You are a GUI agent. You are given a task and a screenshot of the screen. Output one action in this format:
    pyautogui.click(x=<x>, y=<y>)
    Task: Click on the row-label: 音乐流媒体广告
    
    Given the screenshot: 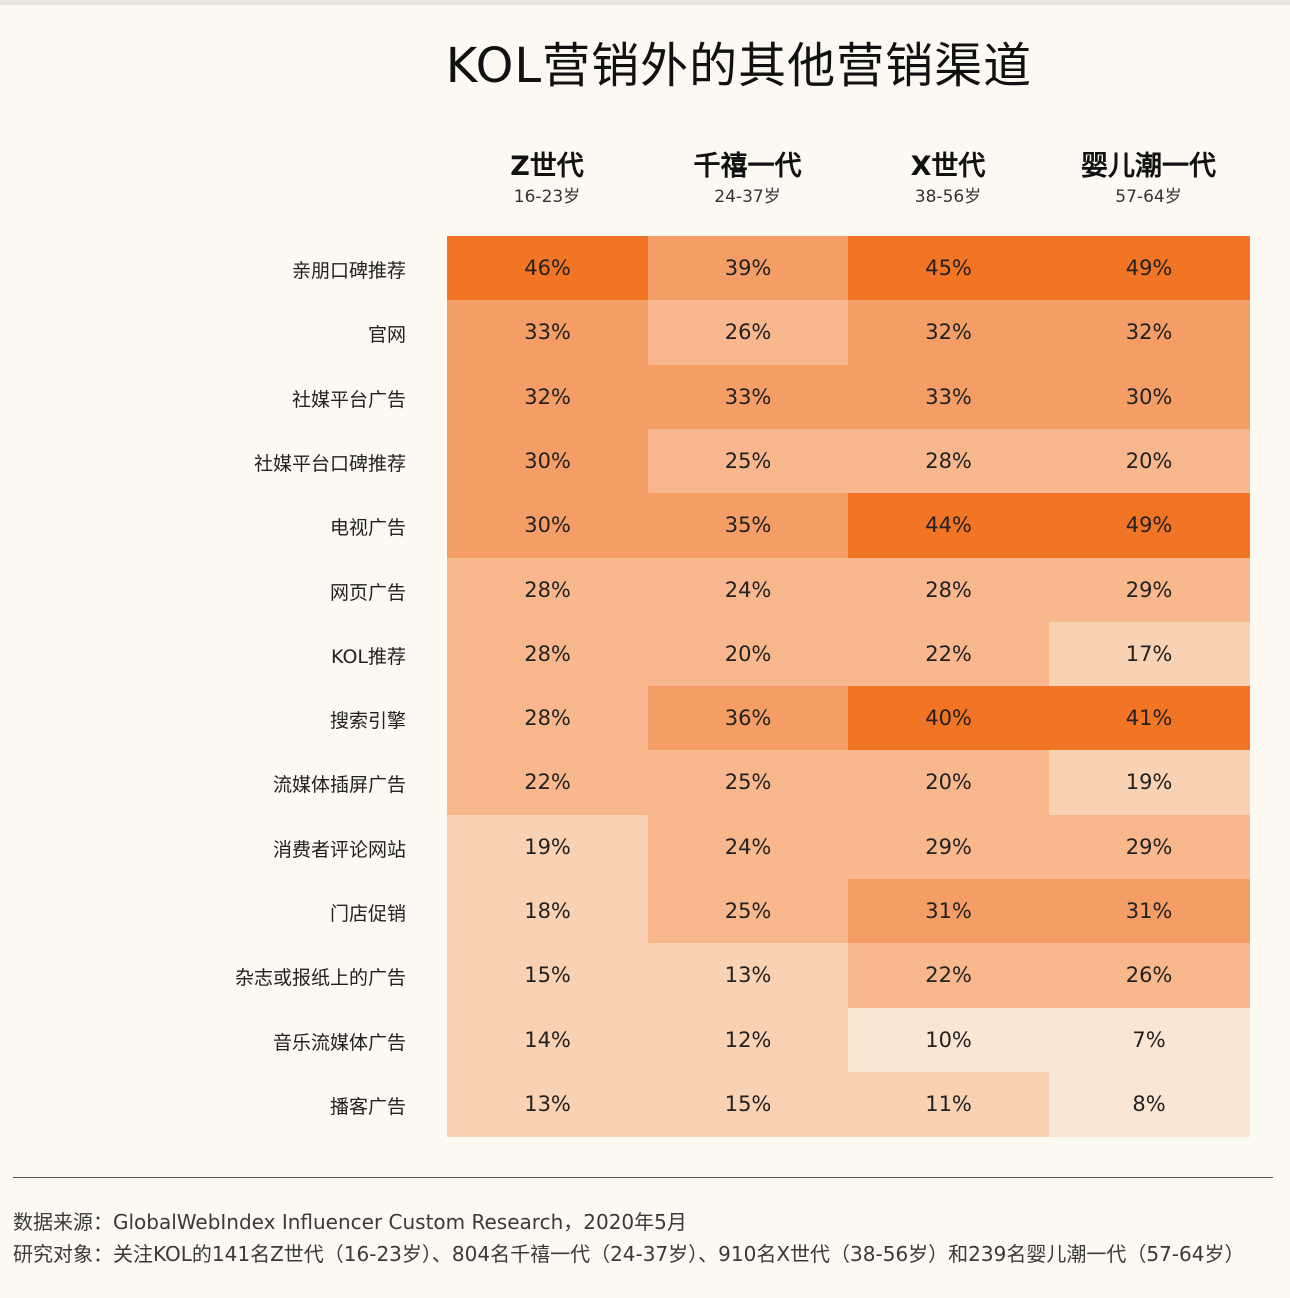 What is the action you would take?
    pyautogui.click(x=339, y=1042)
    